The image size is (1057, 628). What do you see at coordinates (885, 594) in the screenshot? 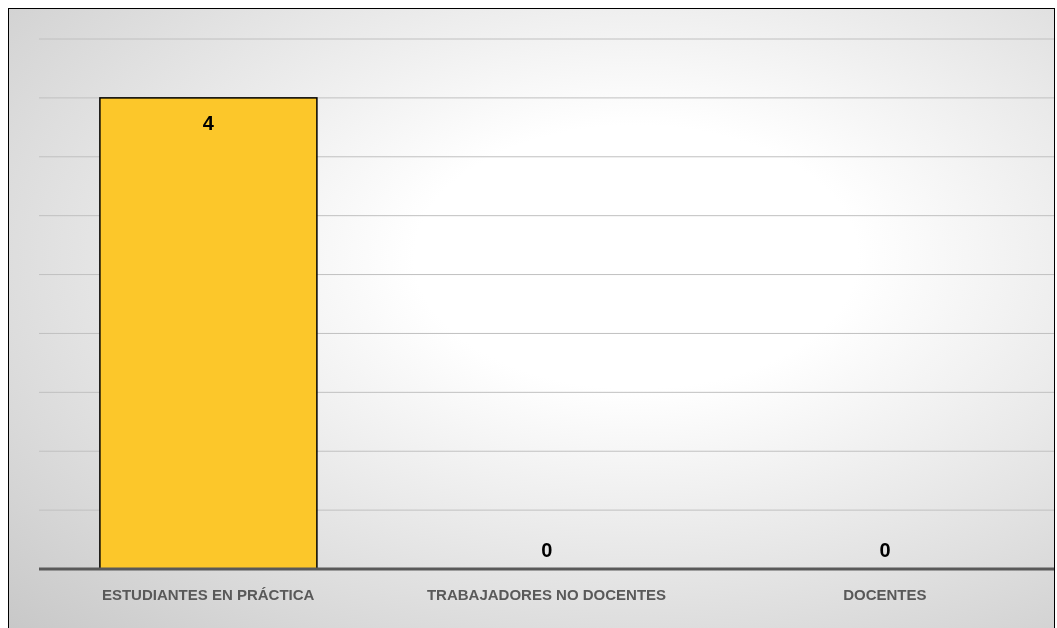
I see `x-tick-label: DOCENTES` at bounding box center [885, 594].